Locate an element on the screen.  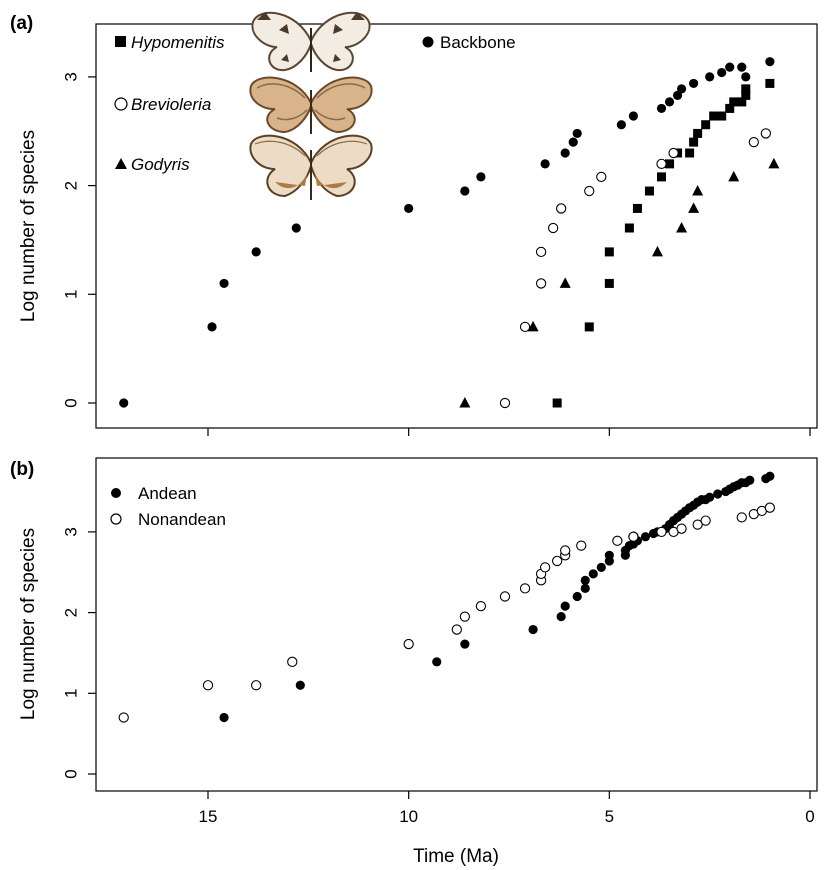
legend-label-brevioleria: Brevioleria is located at coordinates (171, 104).